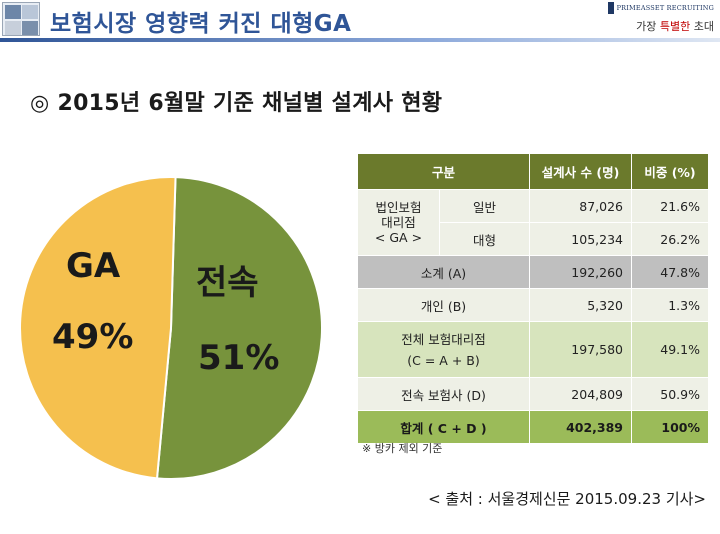 The height and width of the screenshot is (534, 720). What do you see at coordinates (227, 283) in the screenshot?
I see `pie-label-exclusive-name: 전속` at bounding box center [227, 283].